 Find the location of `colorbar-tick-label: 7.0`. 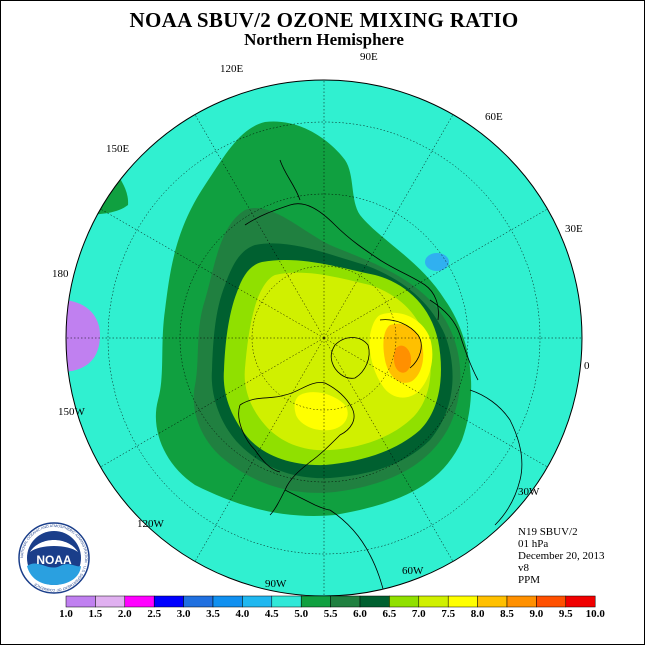

colorbar-tick-label: 7.0 is located at coordinates (418, 614).